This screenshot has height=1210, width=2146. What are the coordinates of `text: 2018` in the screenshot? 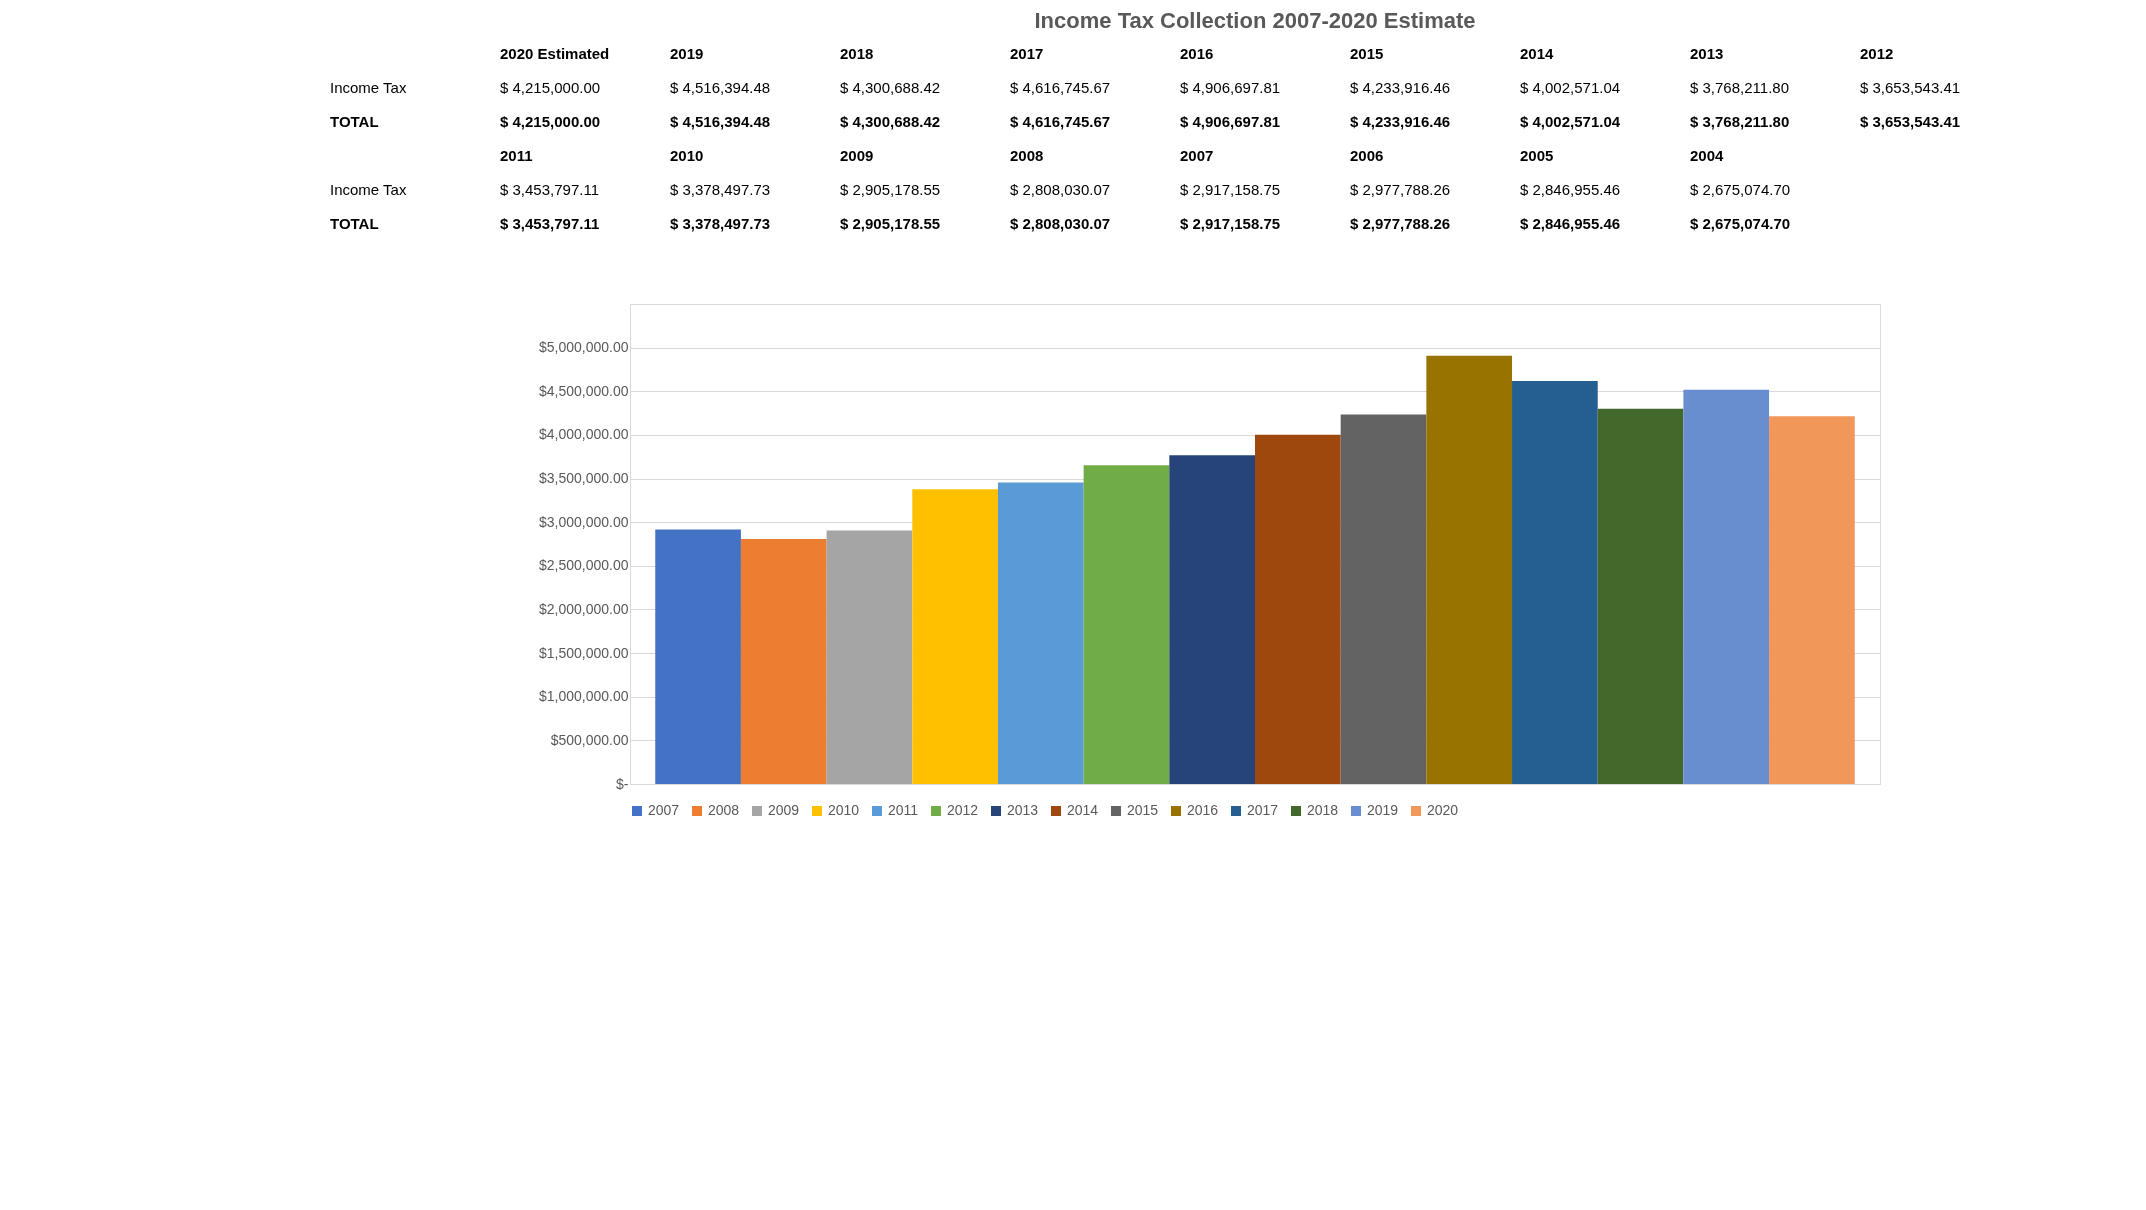 It's located at (857, 53).